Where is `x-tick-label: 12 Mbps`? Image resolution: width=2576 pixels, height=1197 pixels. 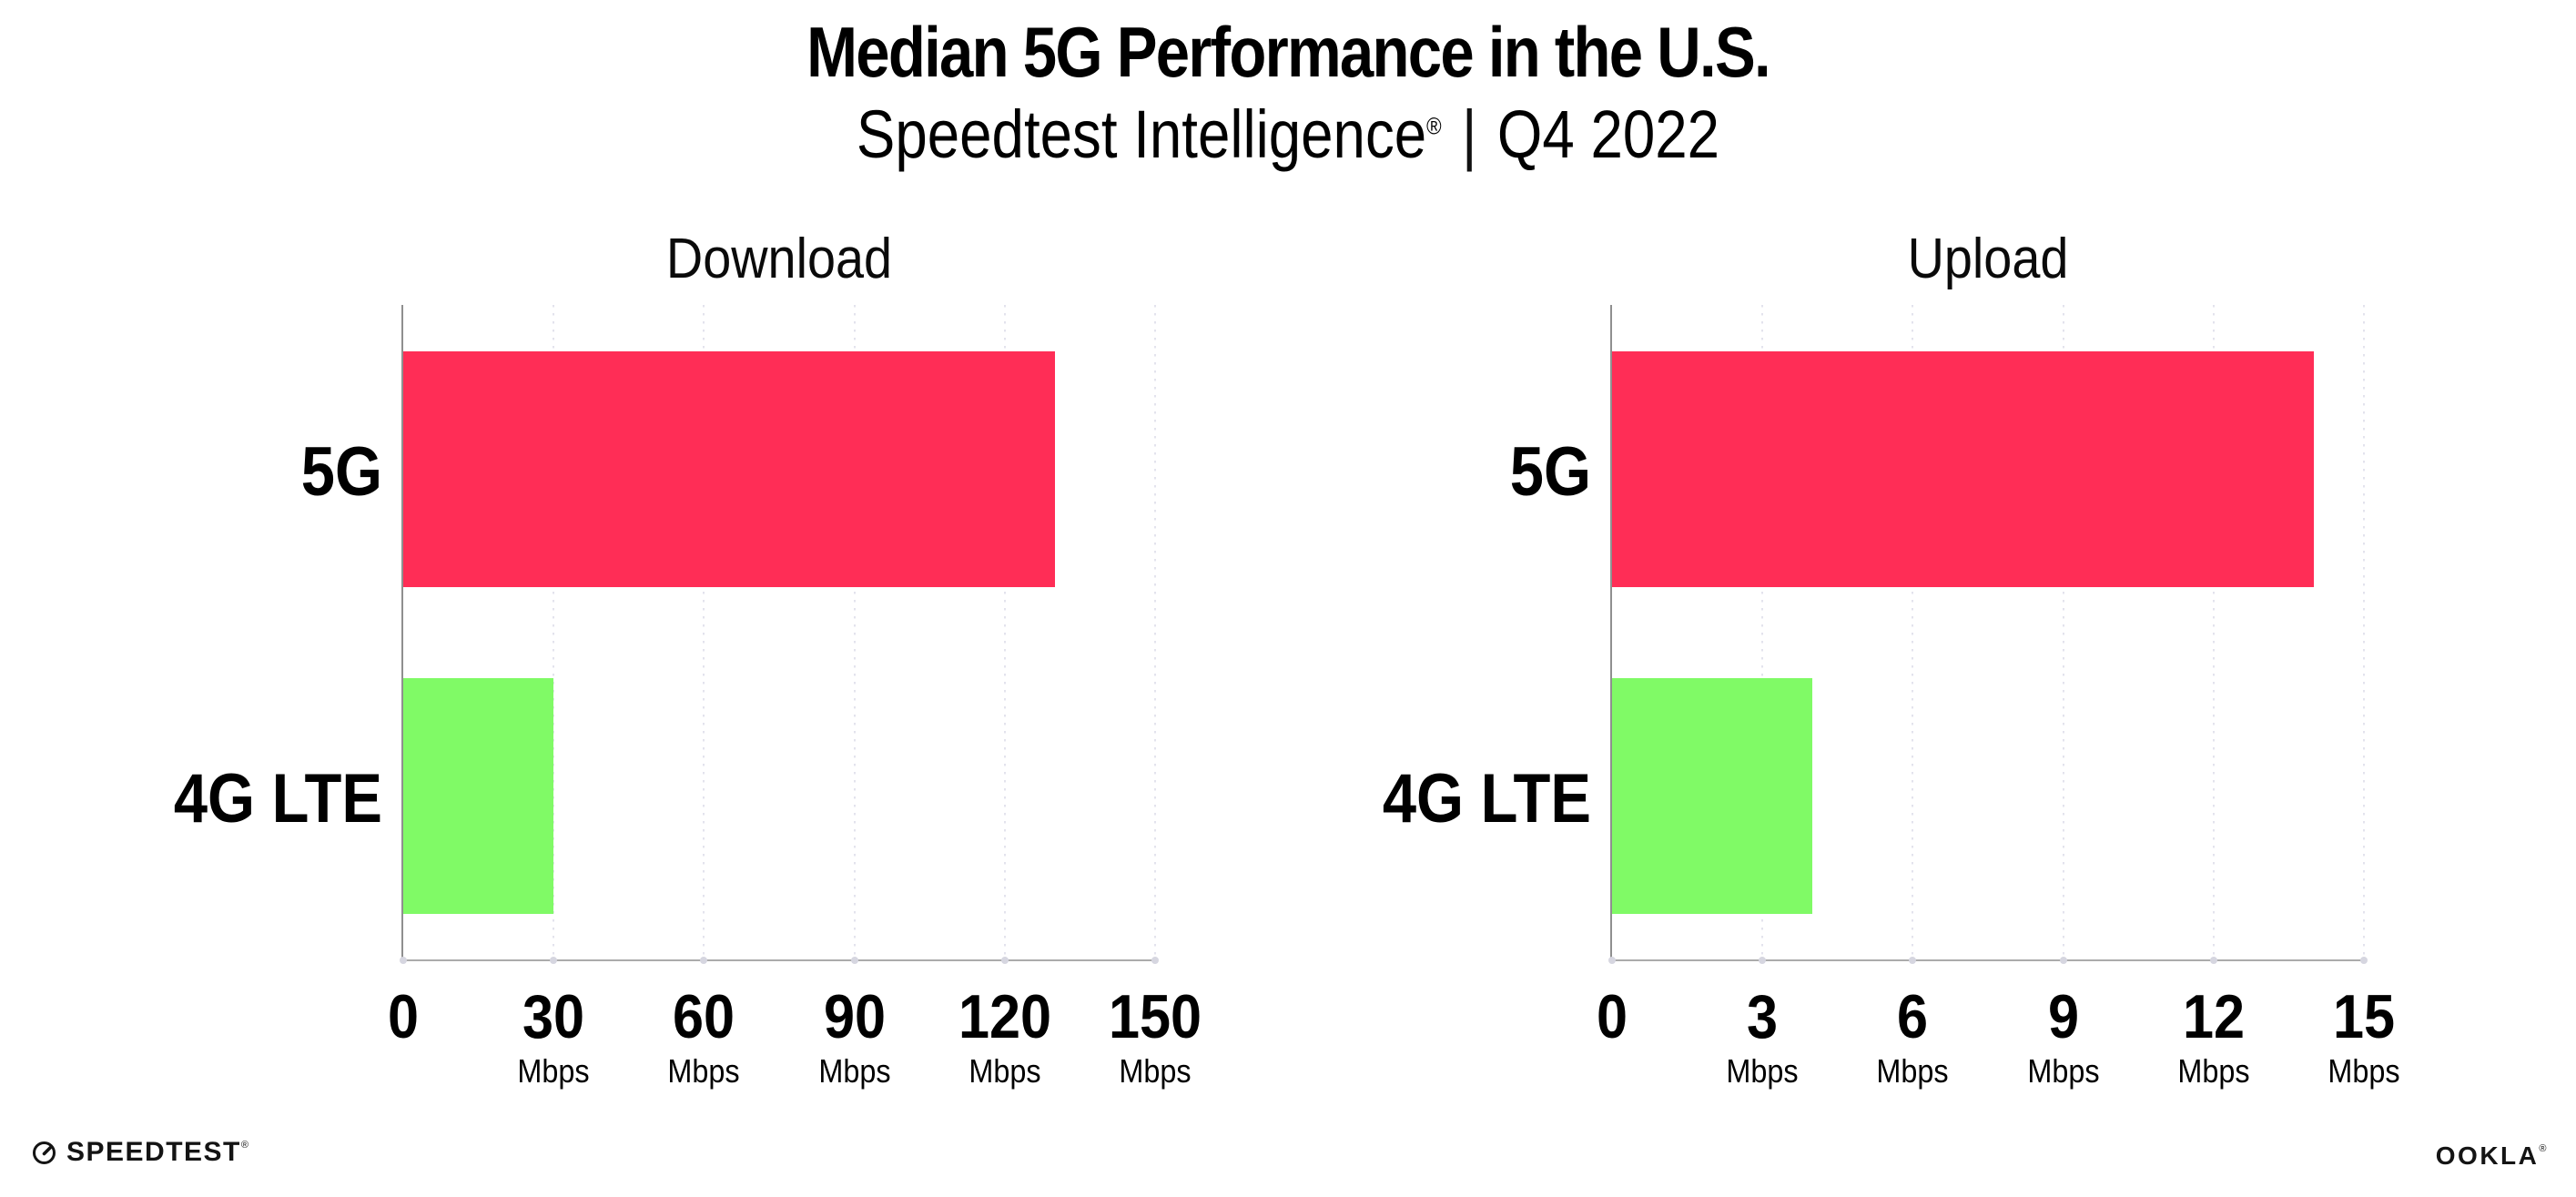
x-tick-label: 12 Mbps is located at coordinates (2214, 1037).